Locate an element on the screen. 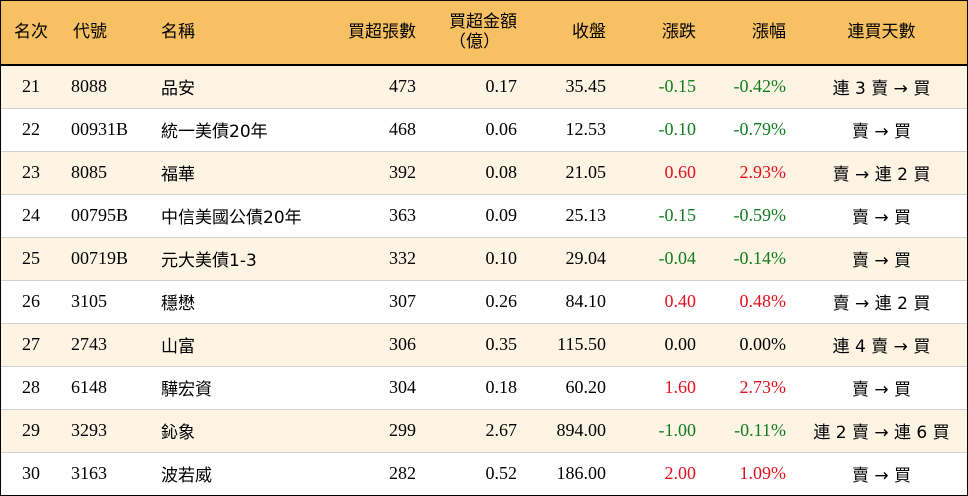  cell-amount: 0.06 is located at coordinates (476, 130).